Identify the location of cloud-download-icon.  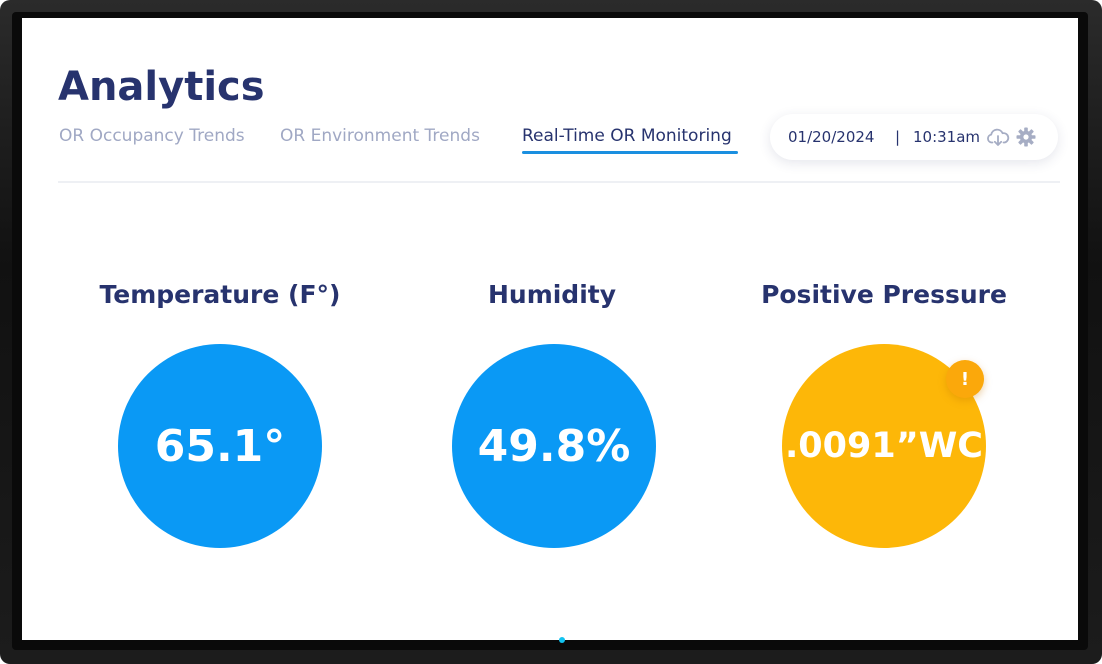
(998, 137).